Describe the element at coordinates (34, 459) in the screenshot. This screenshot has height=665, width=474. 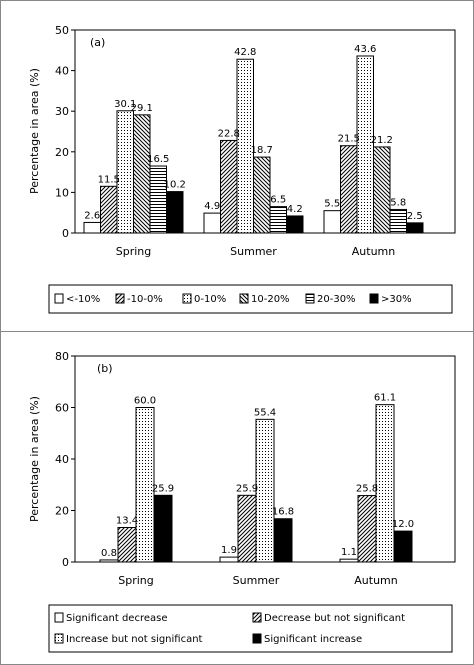
I see `panel-b-ylabel: Percentage in area (%)` at that location.